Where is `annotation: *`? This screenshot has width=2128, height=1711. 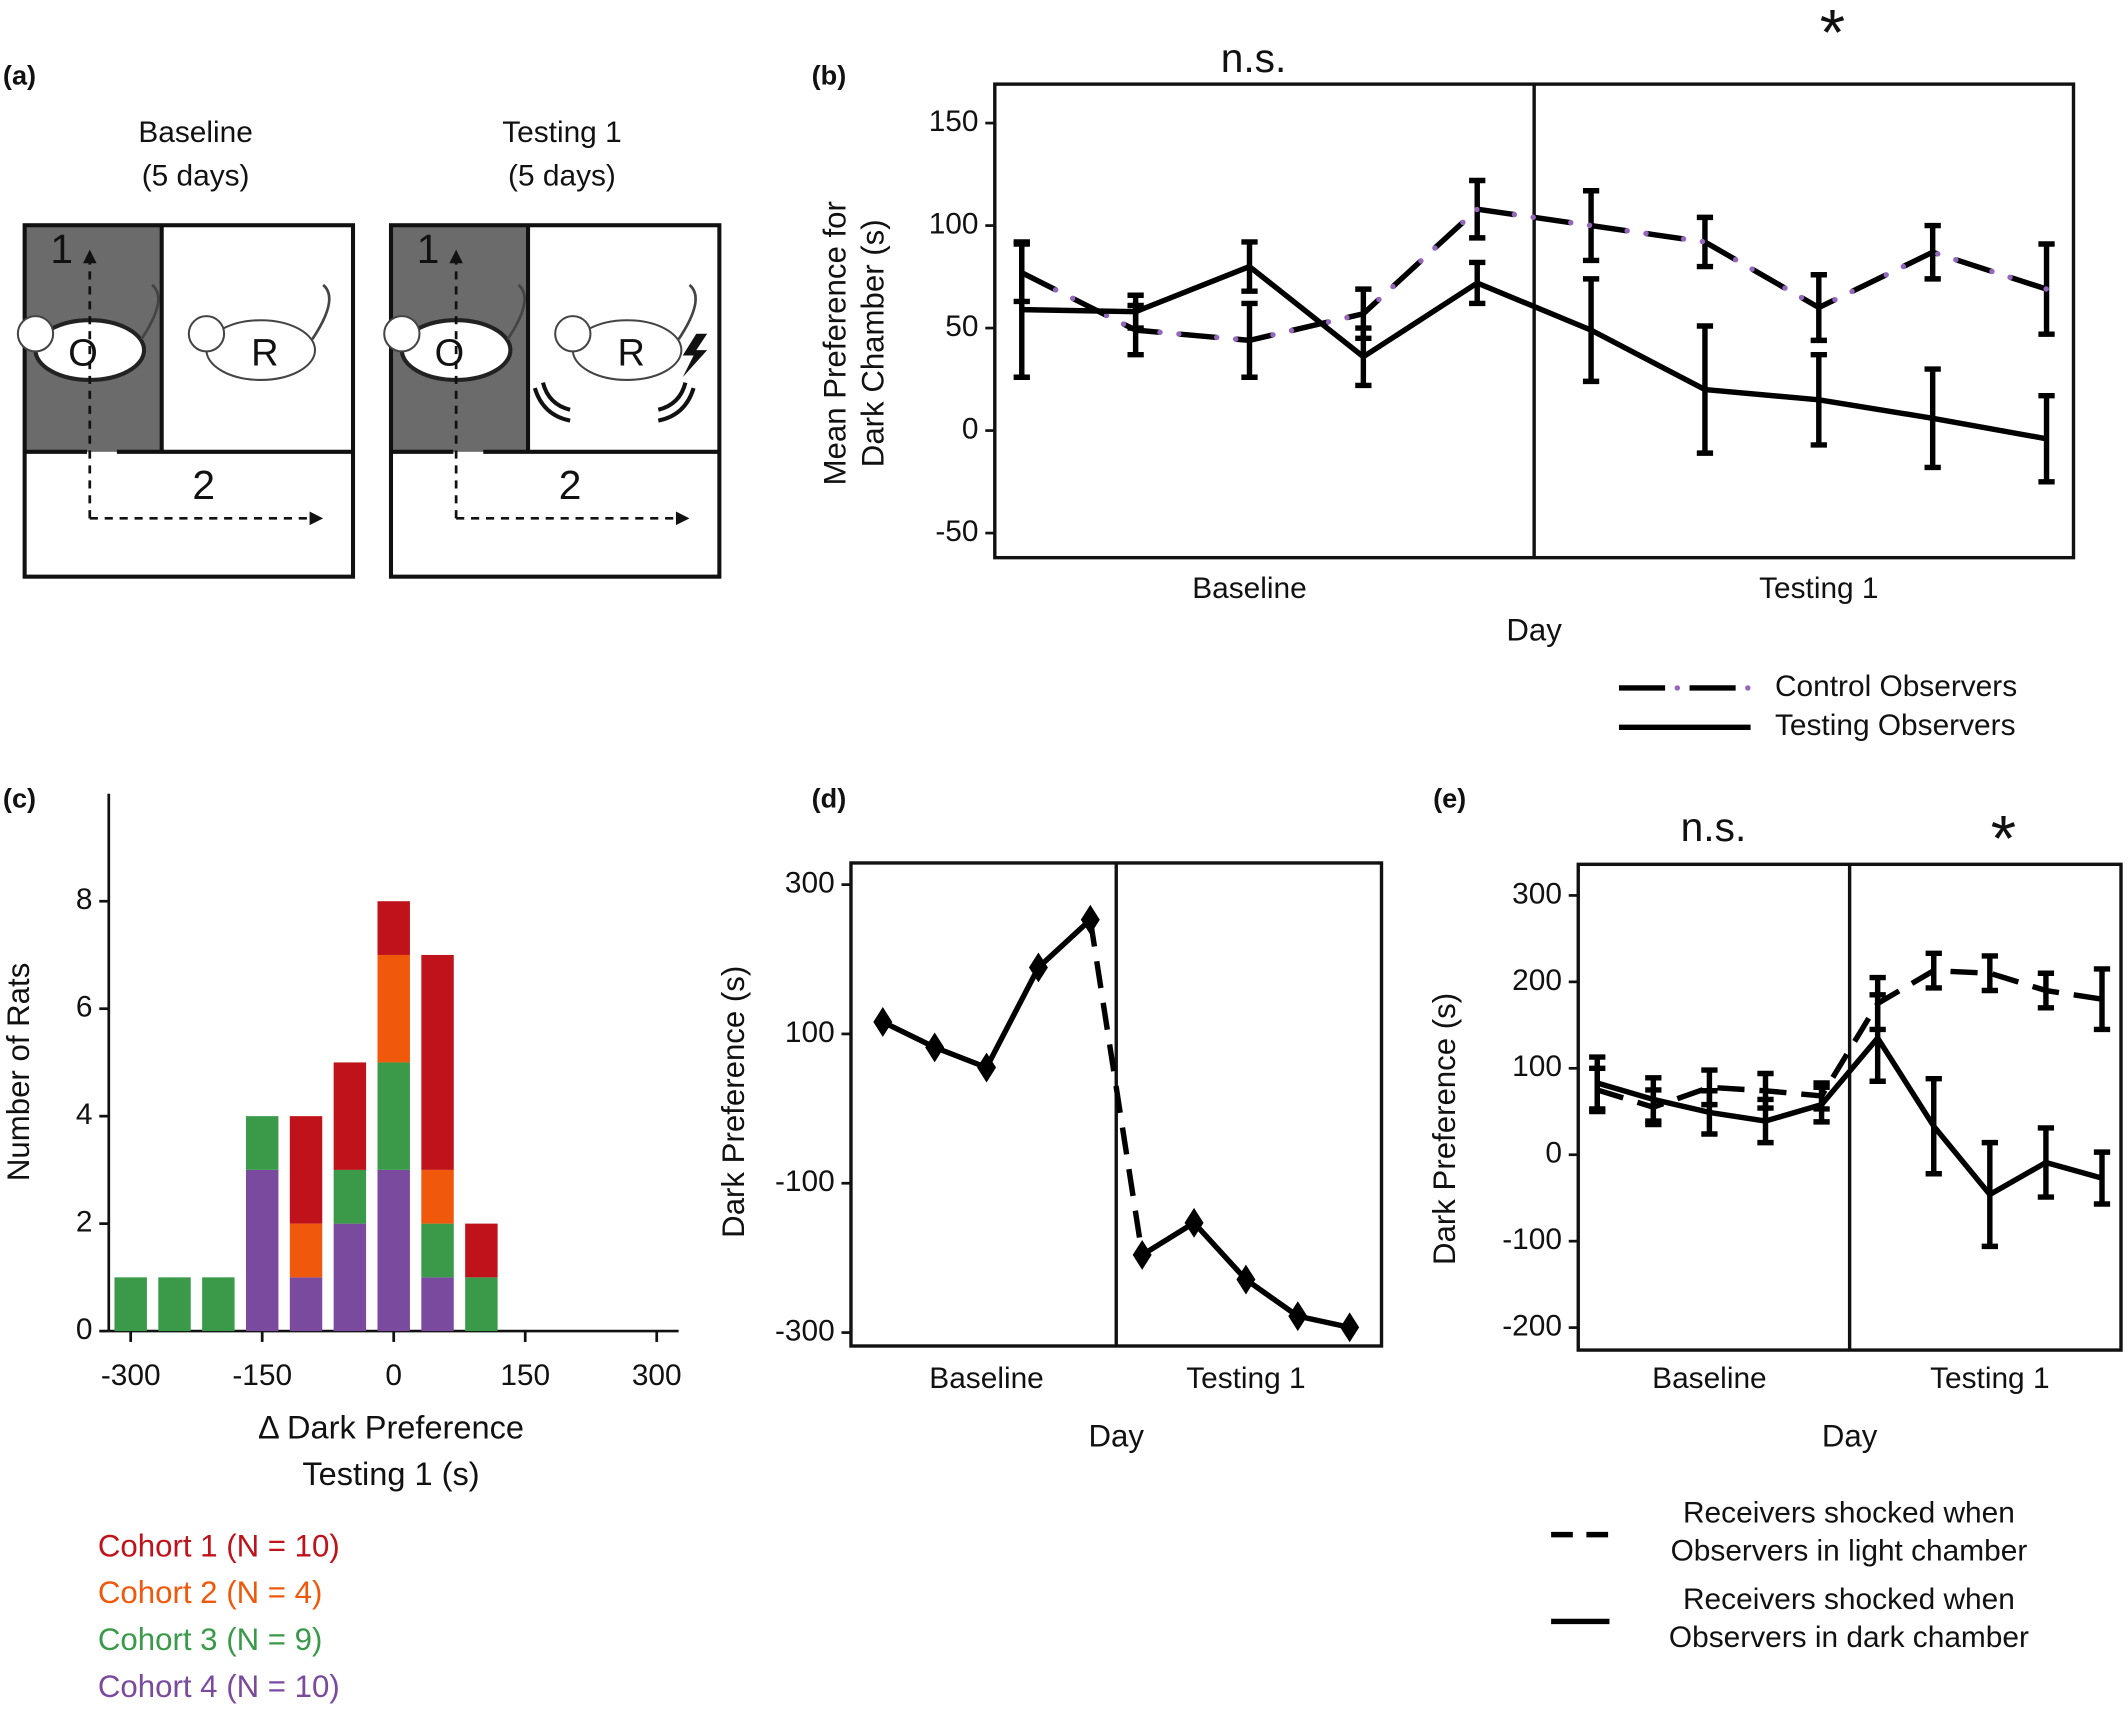
annotation: * is located at coordinates (1832, 34).